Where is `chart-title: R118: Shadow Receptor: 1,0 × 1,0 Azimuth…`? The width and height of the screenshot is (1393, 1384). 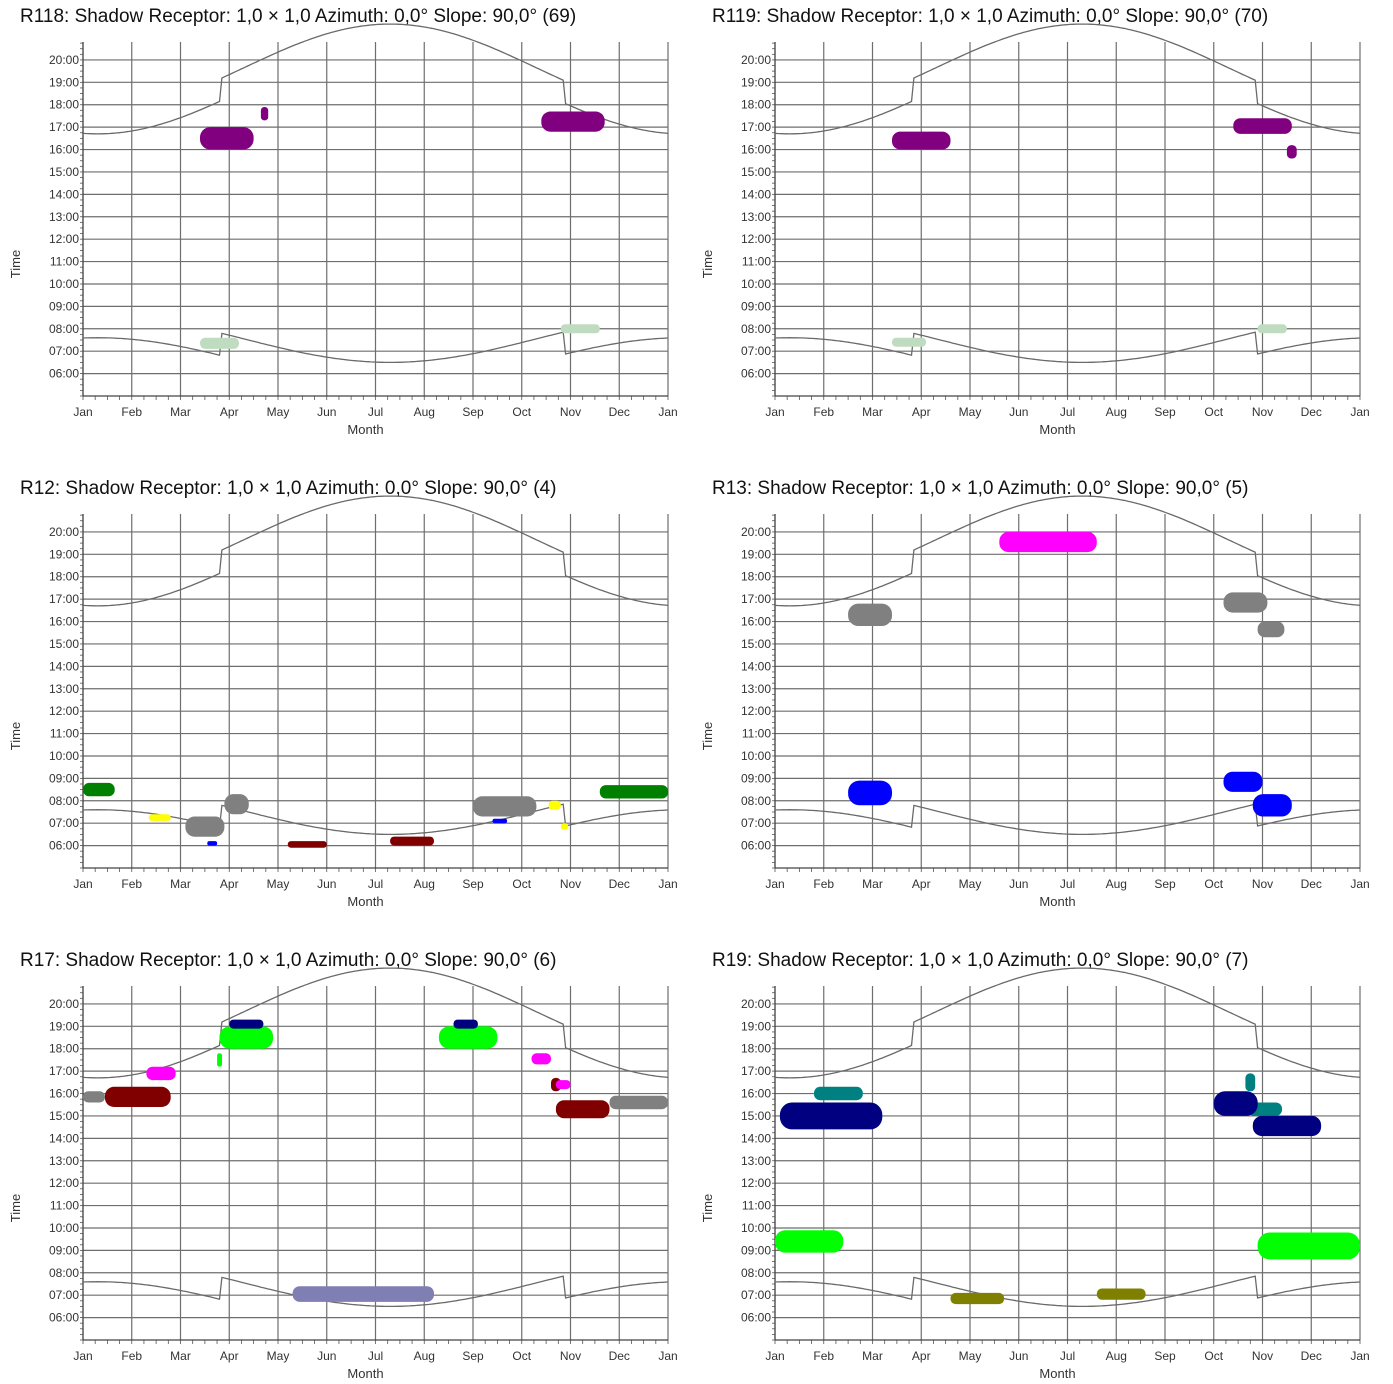 chart-title: R118: Shadow Receptor: 1,0 × 1,0 Azimuth… is located at coordinates (298, 16).